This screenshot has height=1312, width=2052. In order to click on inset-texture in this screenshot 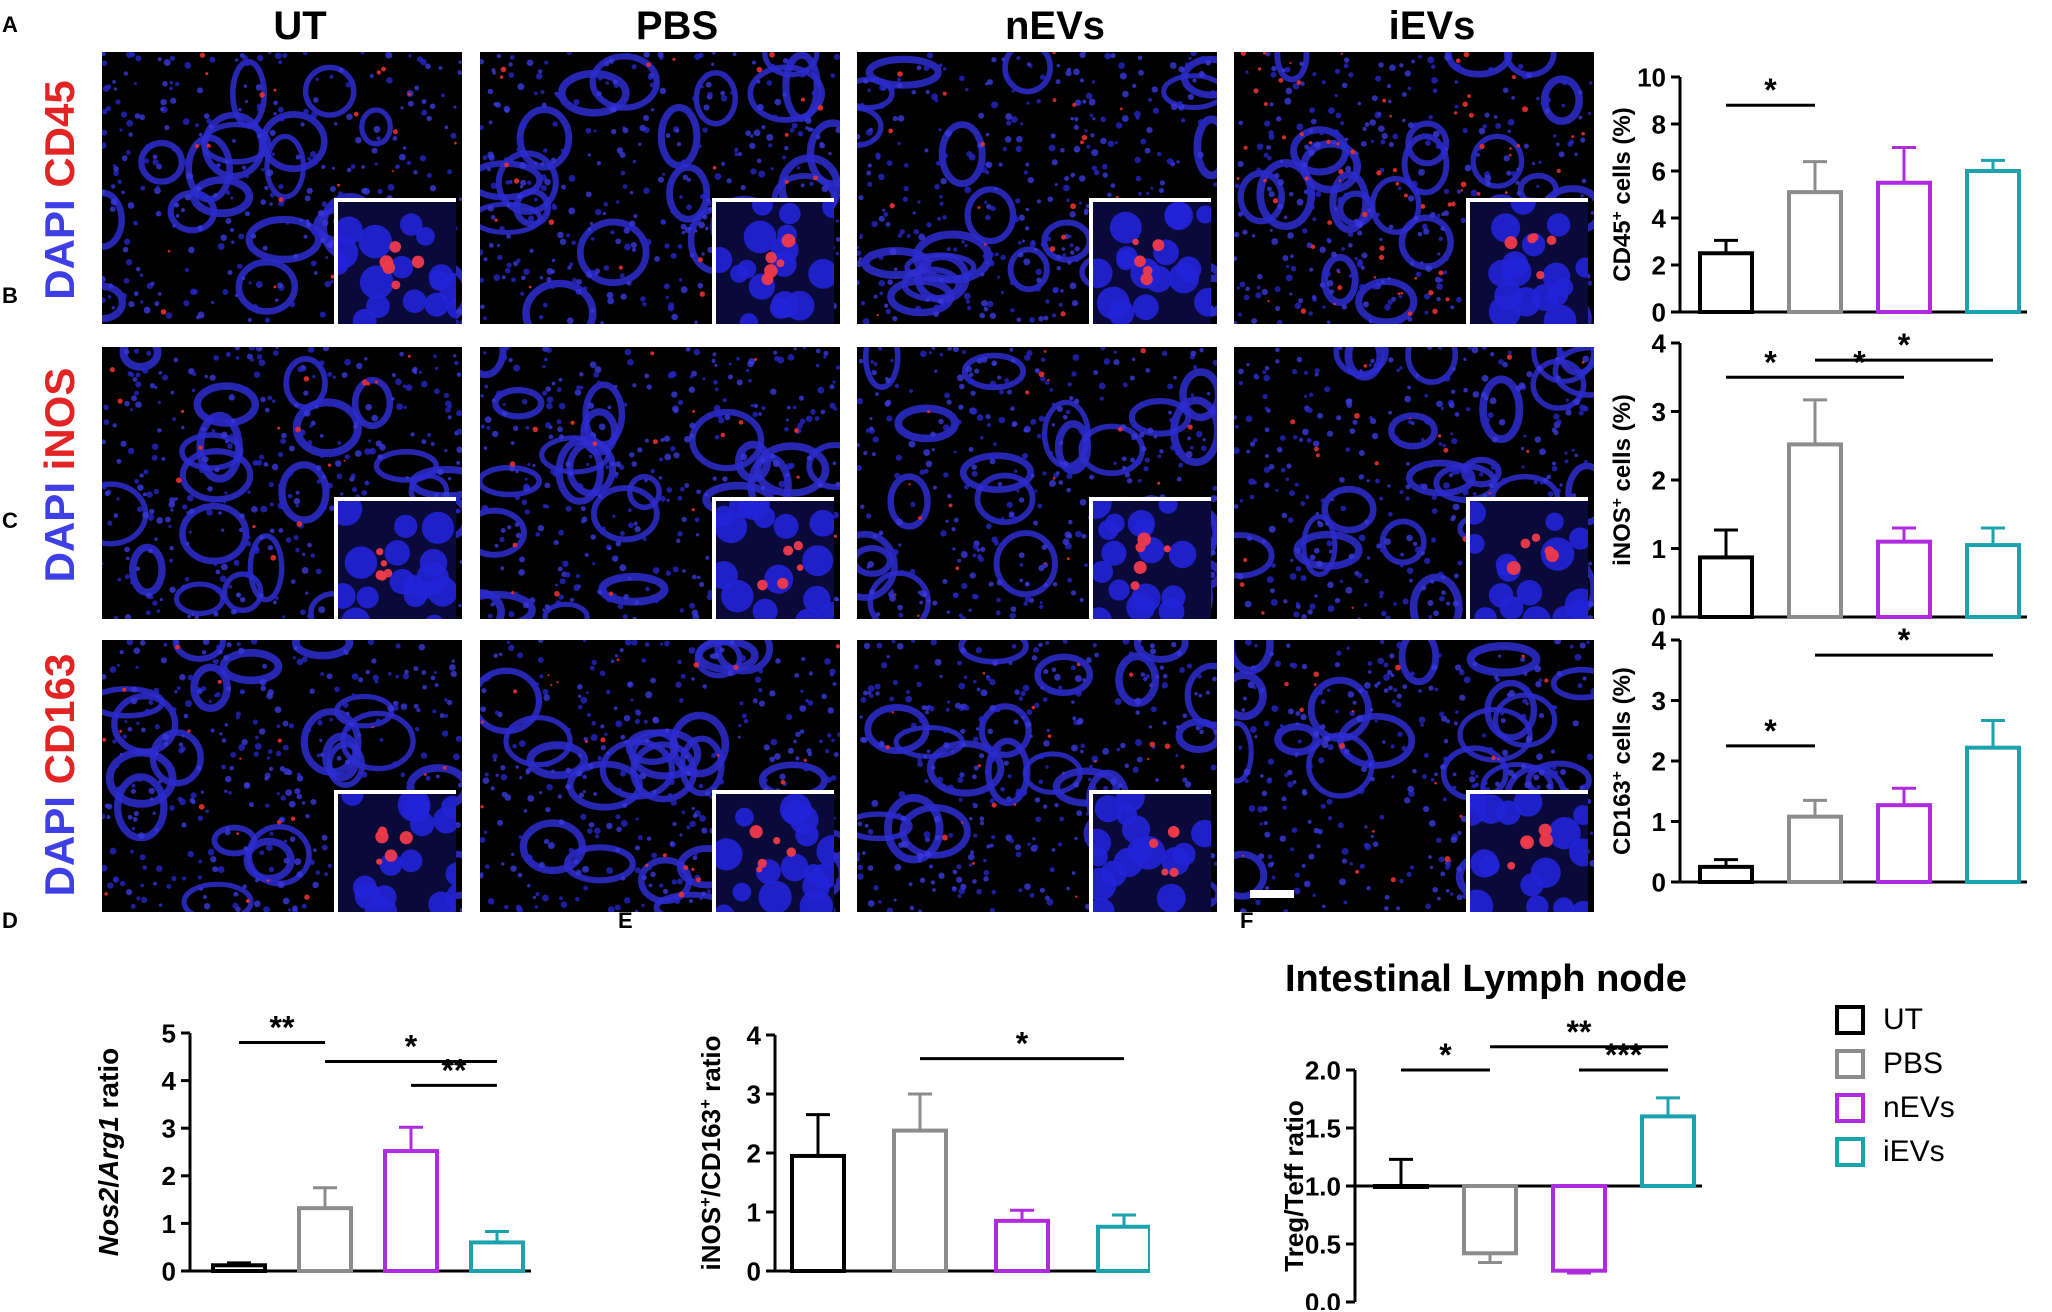, I will do `click(775, 263)`.